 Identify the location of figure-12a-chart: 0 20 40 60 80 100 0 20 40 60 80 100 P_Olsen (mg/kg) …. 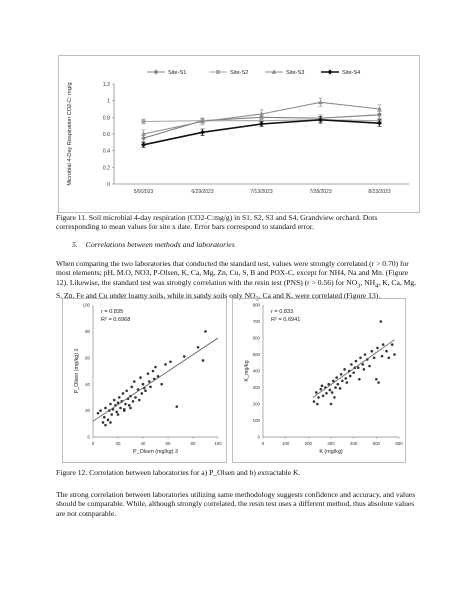
(144, 380).